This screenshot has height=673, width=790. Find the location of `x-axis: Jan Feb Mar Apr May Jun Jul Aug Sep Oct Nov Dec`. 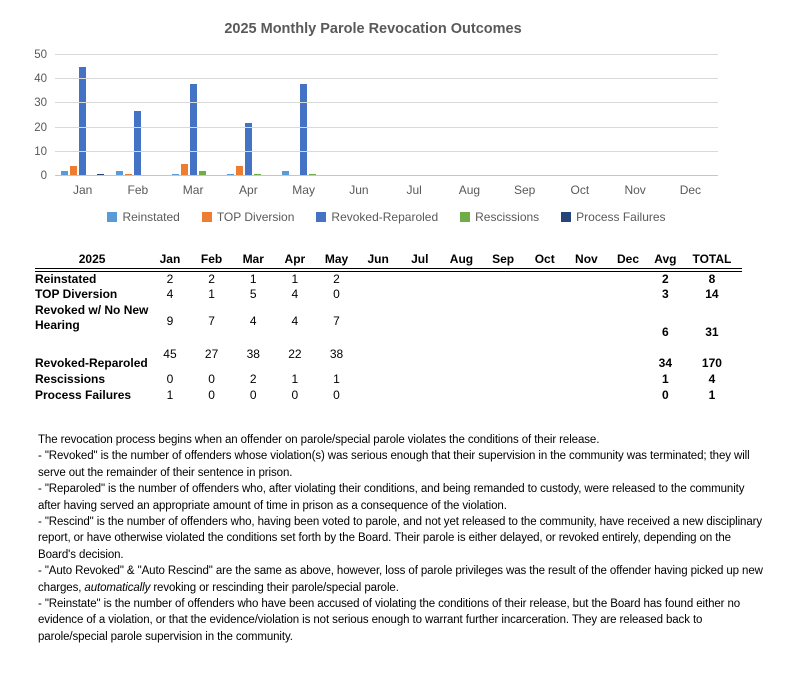

x-axis: Jan Feb Mar Apr May Jun Jul Aug Sep Oct Nov Dec is located at coordinates (386, 190).